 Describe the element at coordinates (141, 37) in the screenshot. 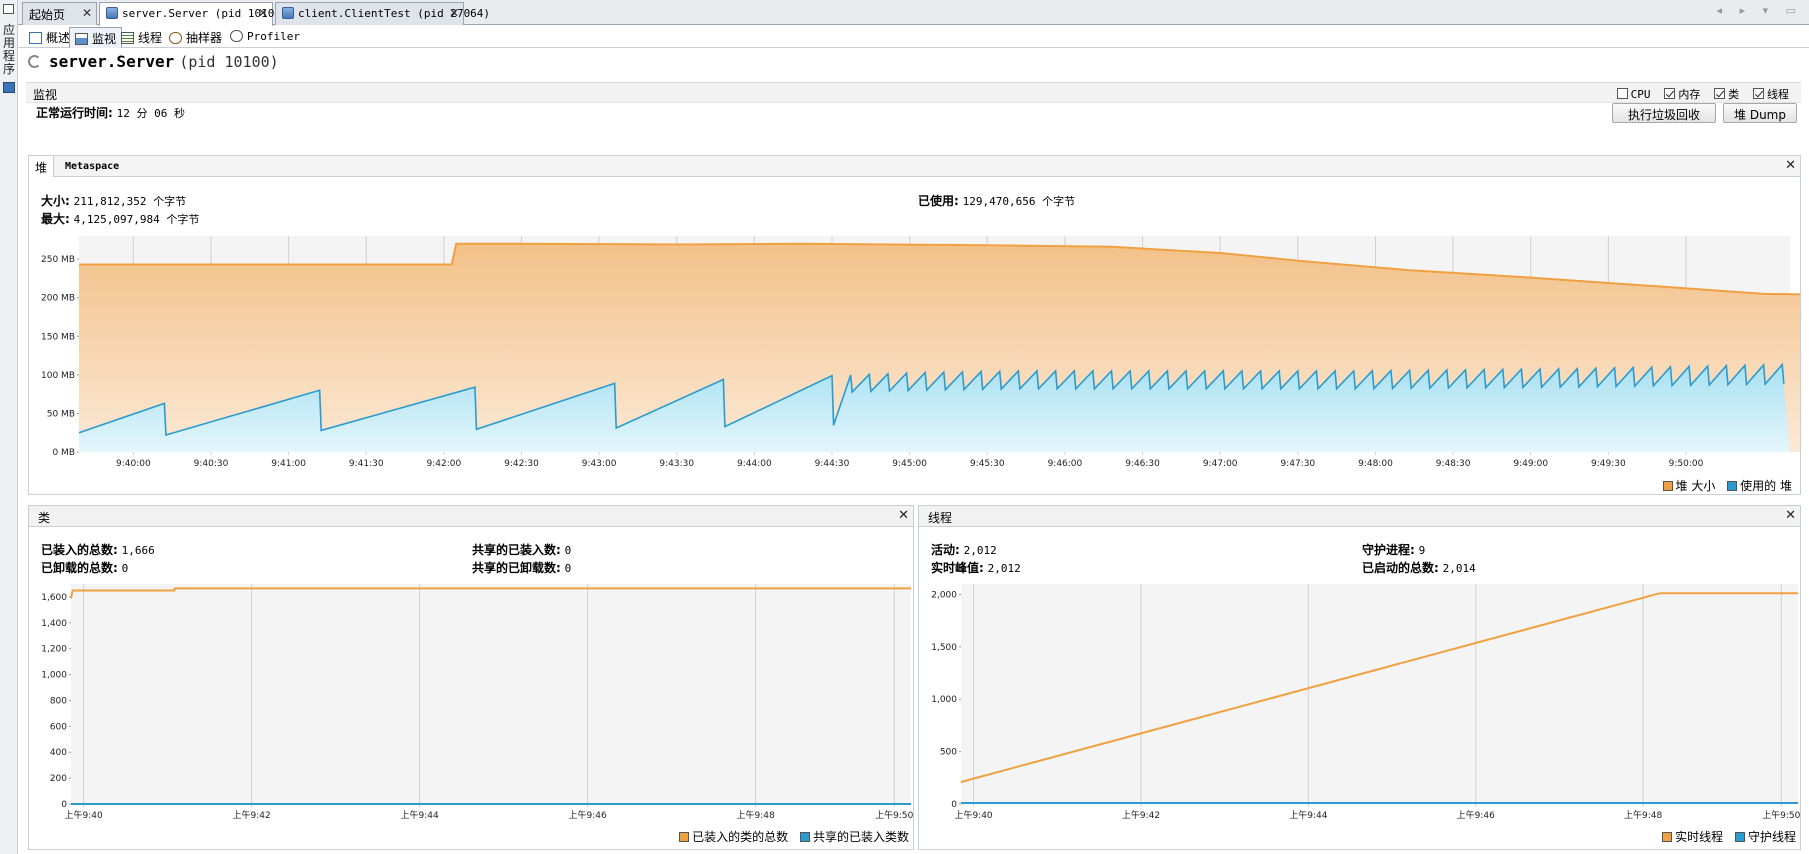

I see `tab-threads: 线程` at that location.